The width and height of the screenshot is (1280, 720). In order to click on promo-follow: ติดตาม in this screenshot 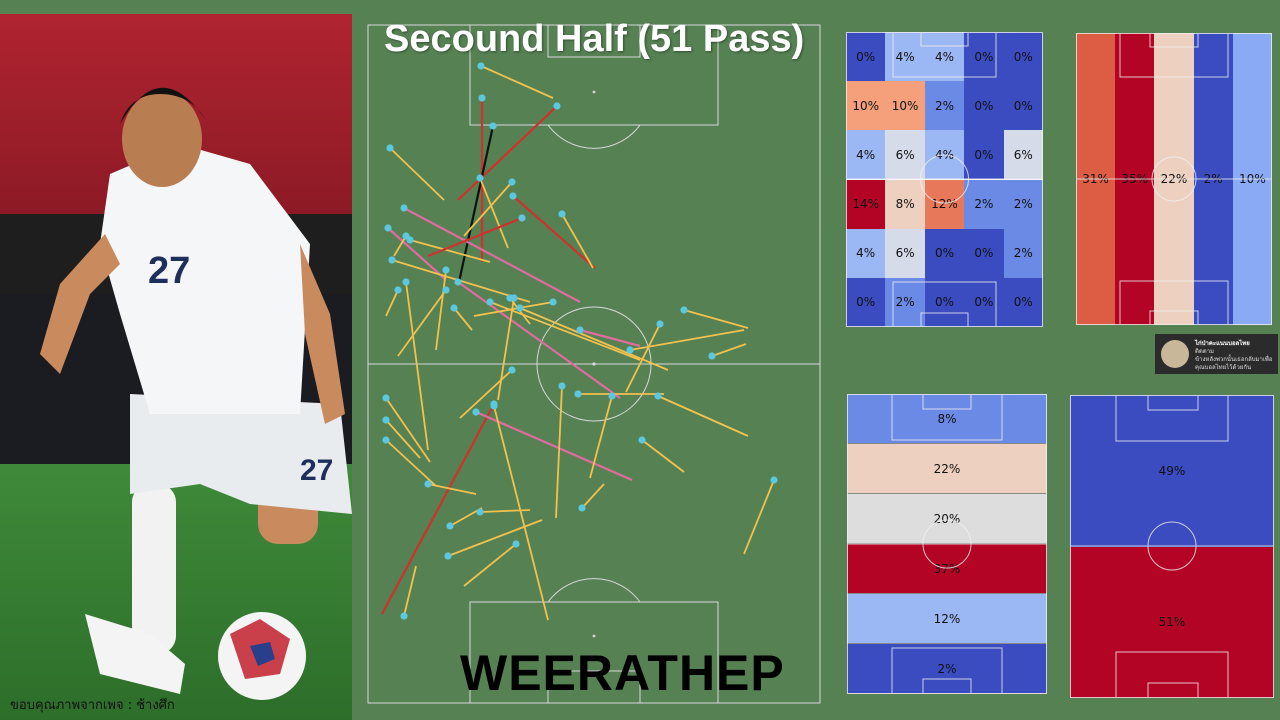, I will do `click(1205, 351)`.